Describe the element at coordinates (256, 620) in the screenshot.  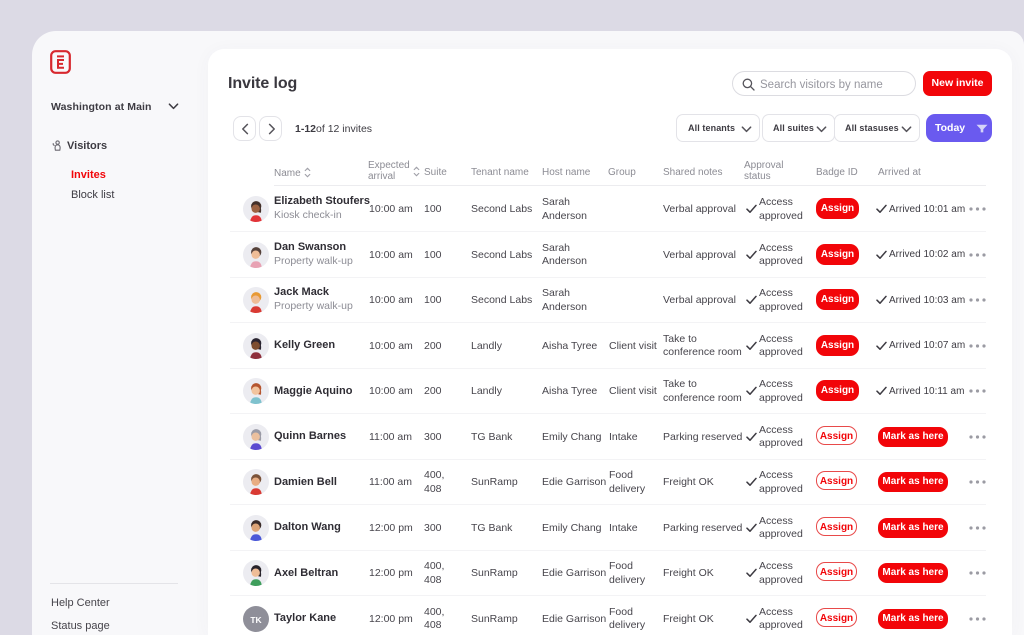
I see `svg-text: TK` at that location.